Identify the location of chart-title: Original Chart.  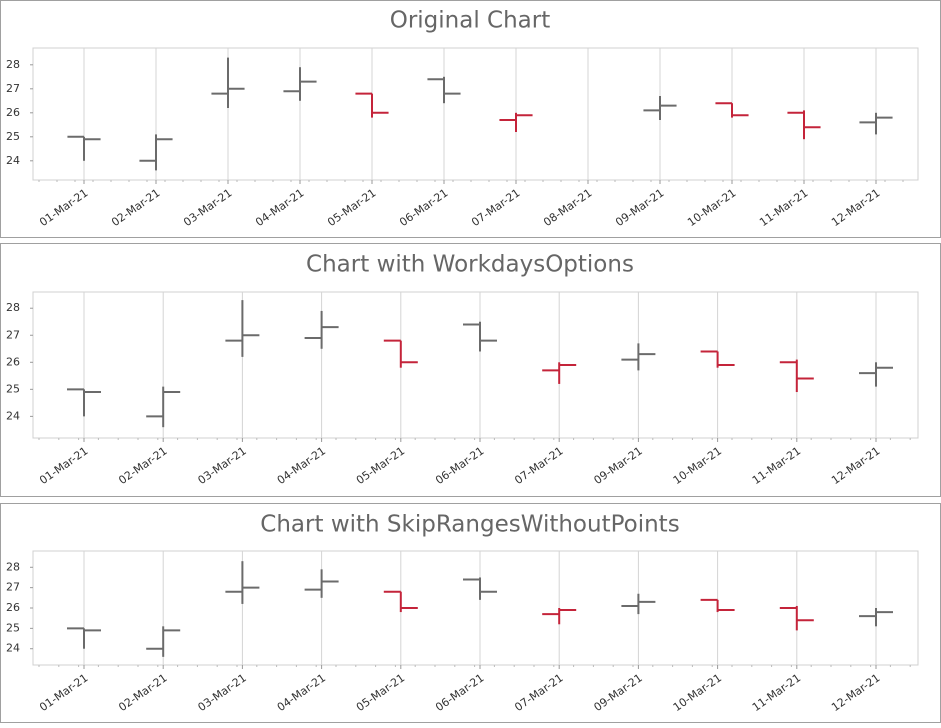
(470, 21).